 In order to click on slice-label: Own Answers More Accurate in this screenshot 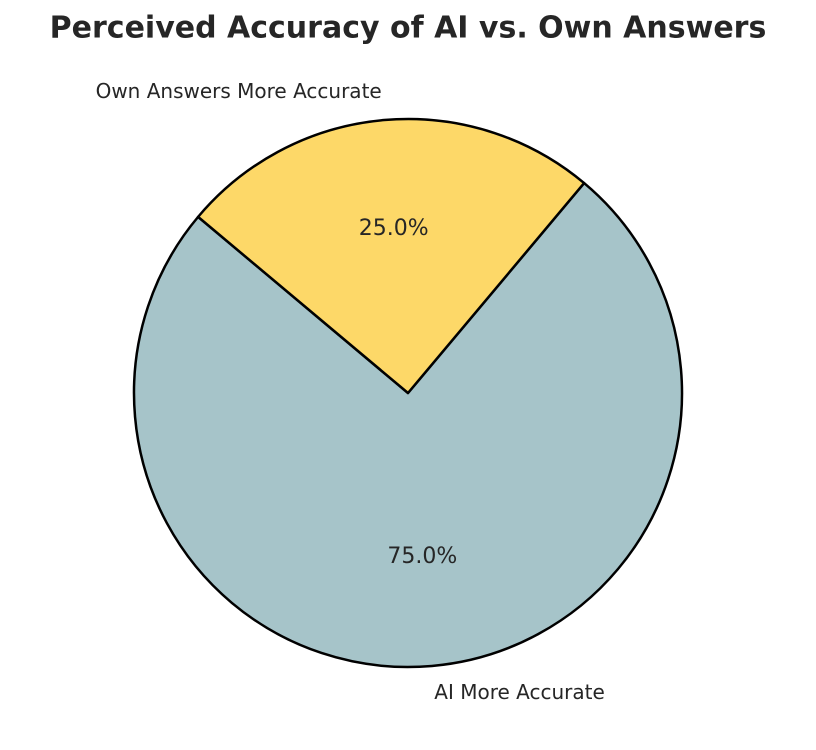, I will do `click(239, 91)`.